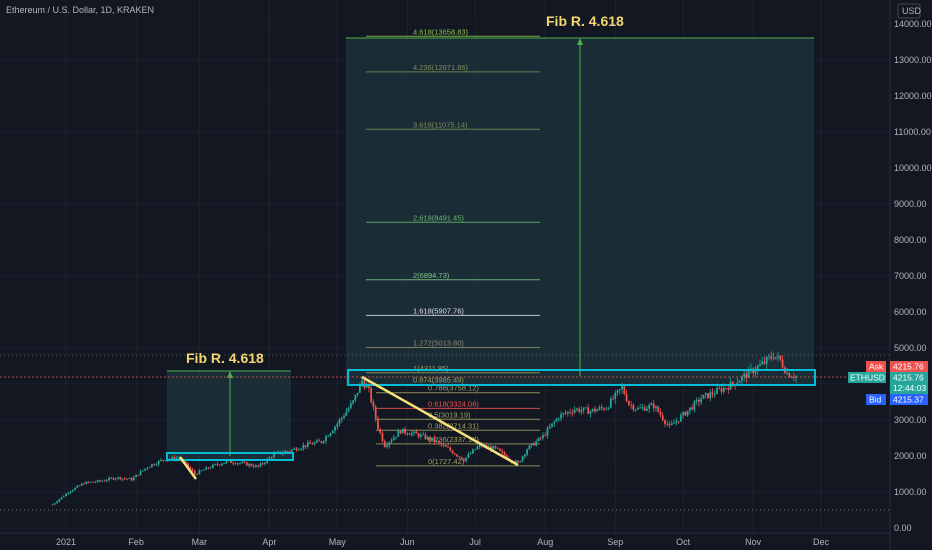  I want to click on price-tick-label: 10000.00, so click(913, 168).